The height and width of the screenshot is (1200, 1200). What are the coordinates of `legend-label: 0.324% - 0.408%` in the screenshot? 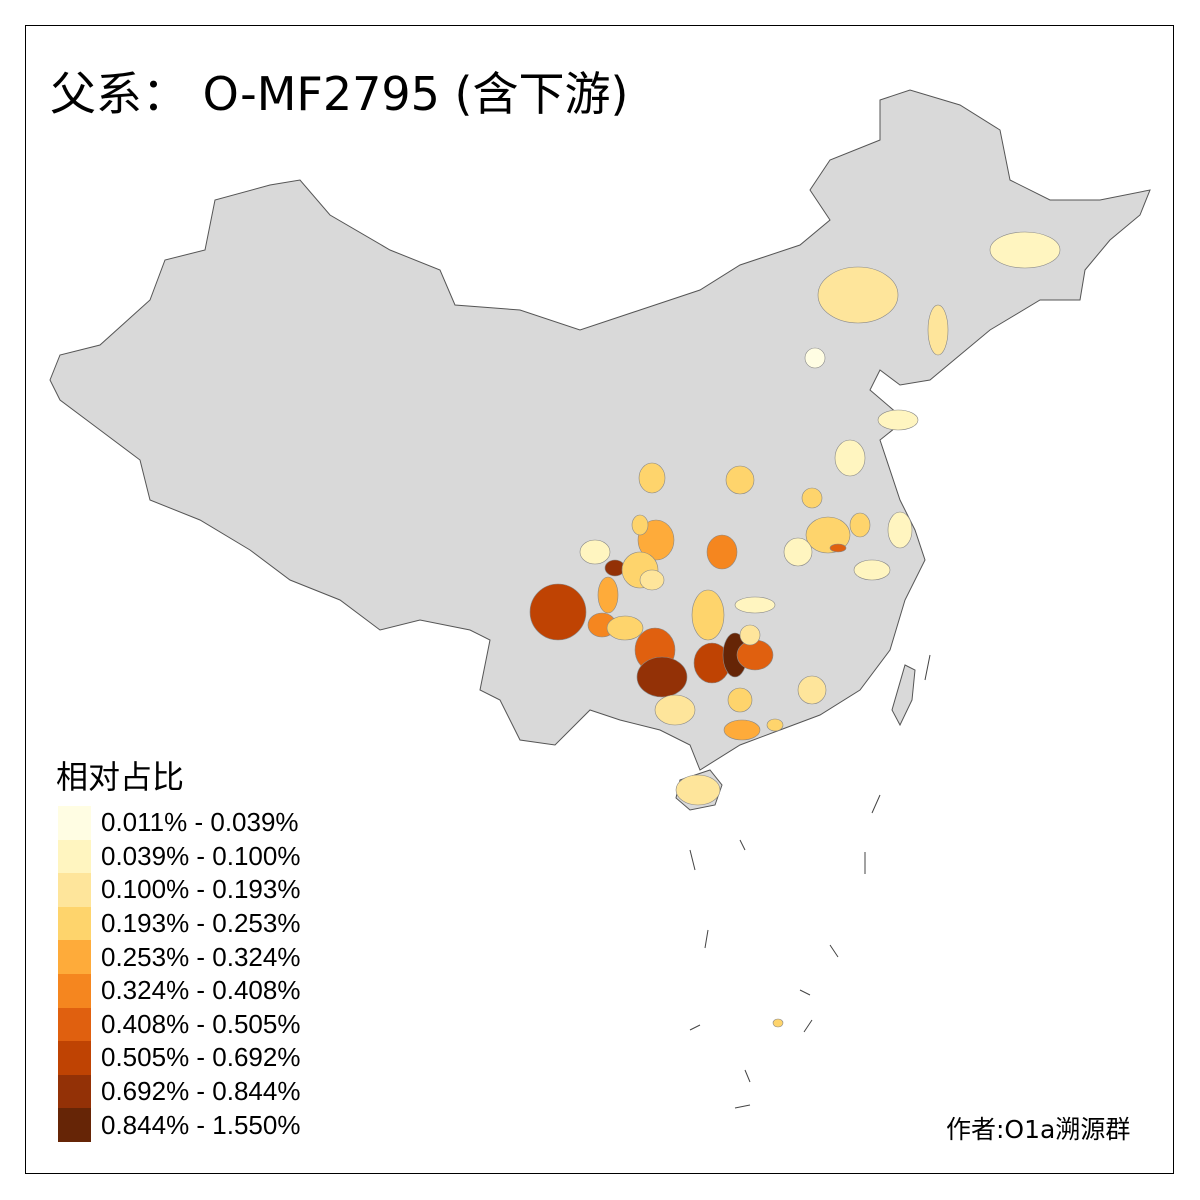 It's located at (201, 990).